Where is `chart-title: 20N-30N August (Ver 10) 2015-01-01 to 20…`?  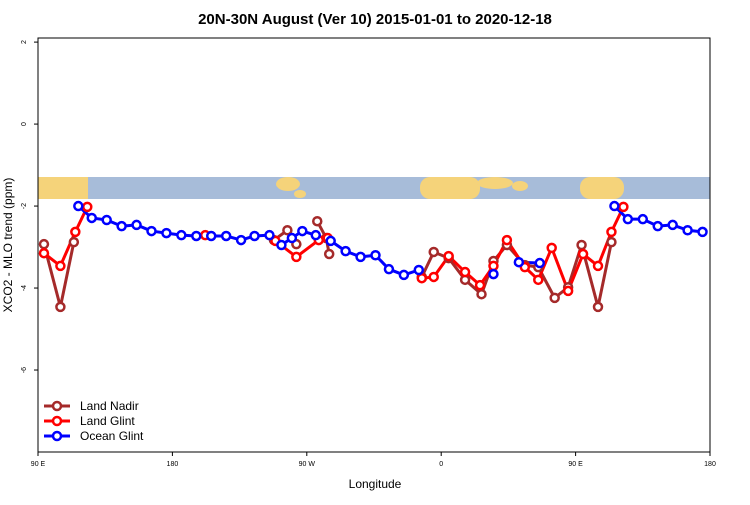 chart-title: 20N-30N August (Ver 10) 2015-01-01 to 20… is located at coordinates (375, 19).